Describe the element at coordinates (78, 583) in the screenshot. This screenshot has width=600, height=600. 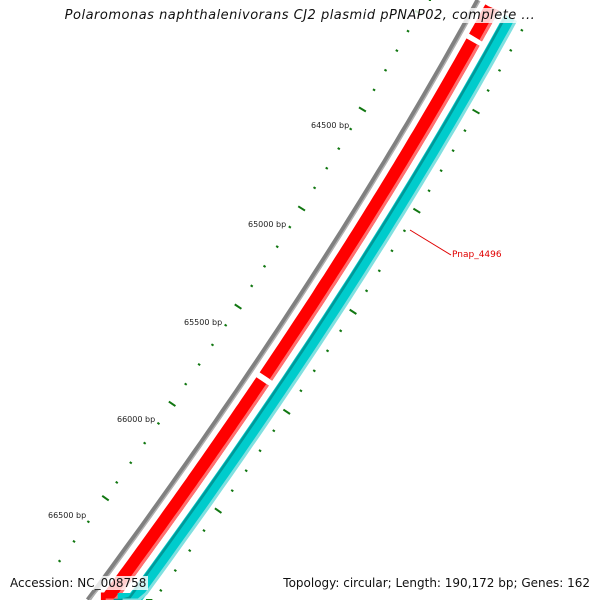
I see `accession-text: Accession: NC_008758` at that location.